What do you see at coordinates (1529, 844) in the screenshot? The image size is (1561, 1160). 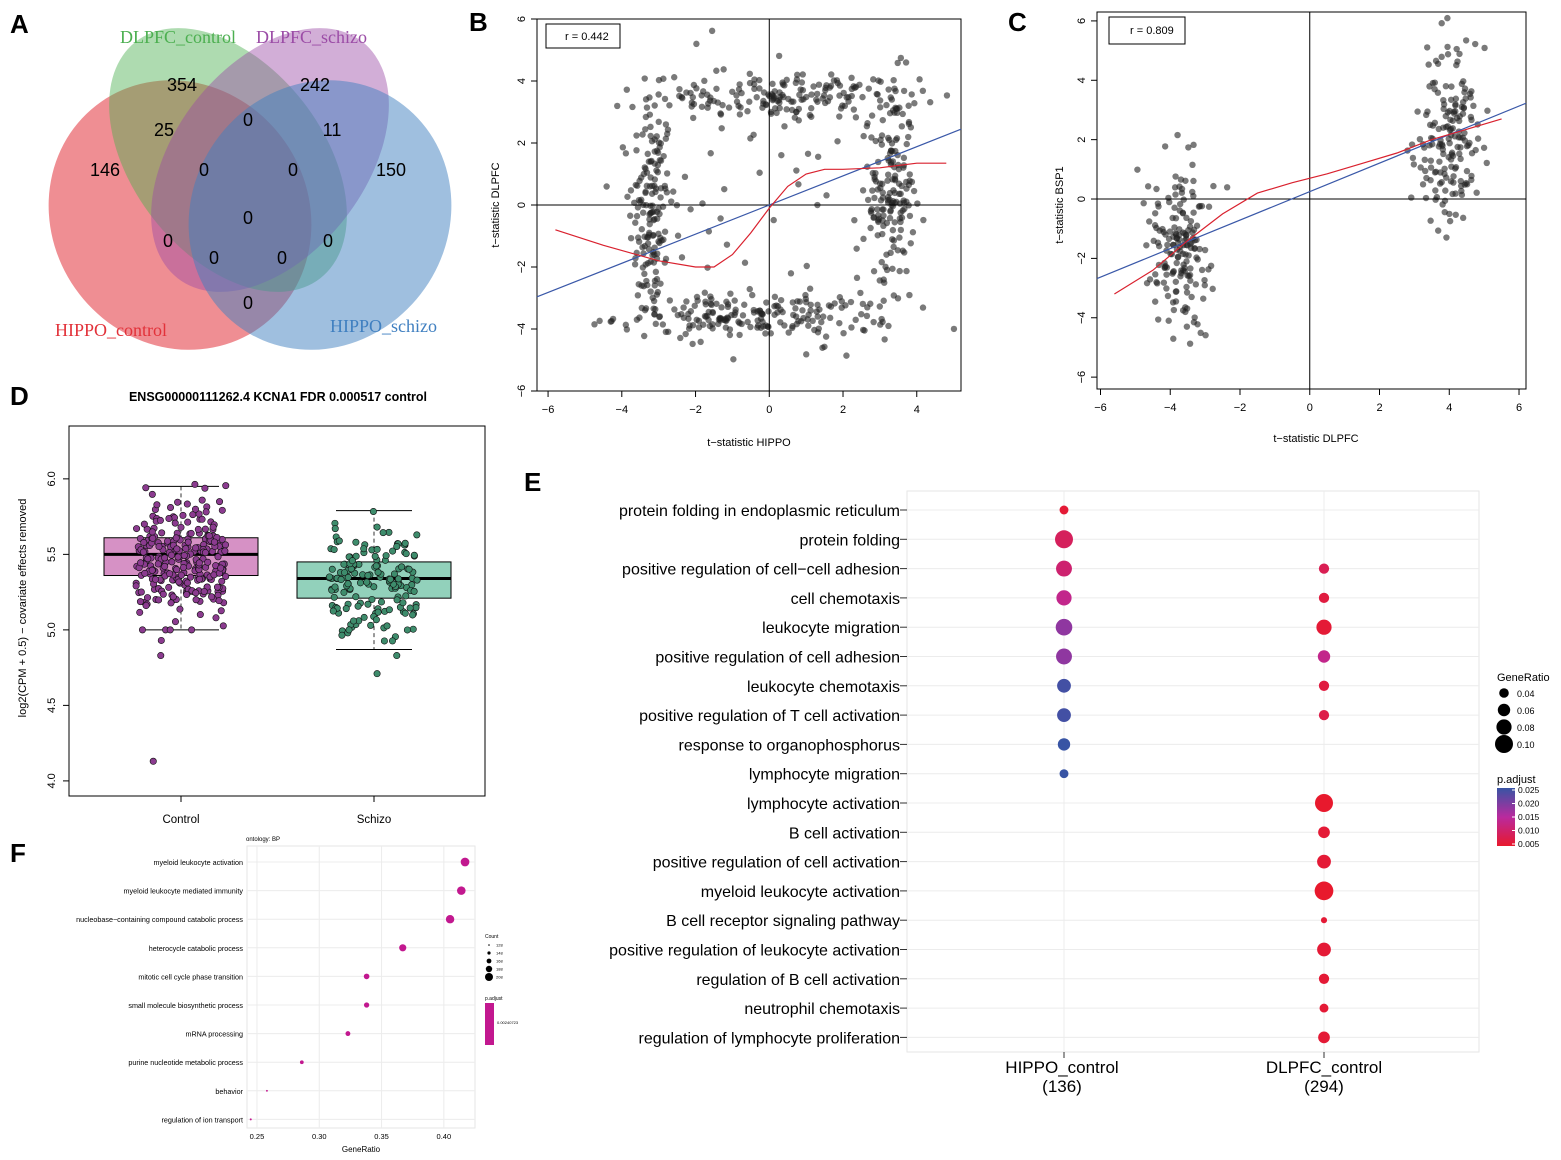 I see `color-legend-label: 0.005` at bounding box center [1529, 844].